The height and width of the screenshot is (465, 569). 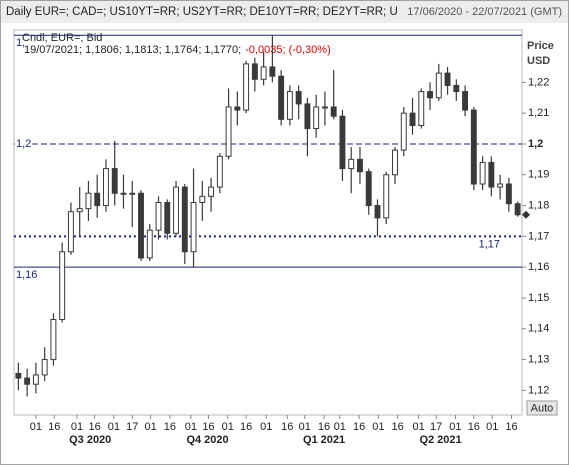 What do you see at coordinates (288, 50) in the screenshot?
I see `legend-change: -0,0035; (-0,30%)` at bounding box center [288, 50].